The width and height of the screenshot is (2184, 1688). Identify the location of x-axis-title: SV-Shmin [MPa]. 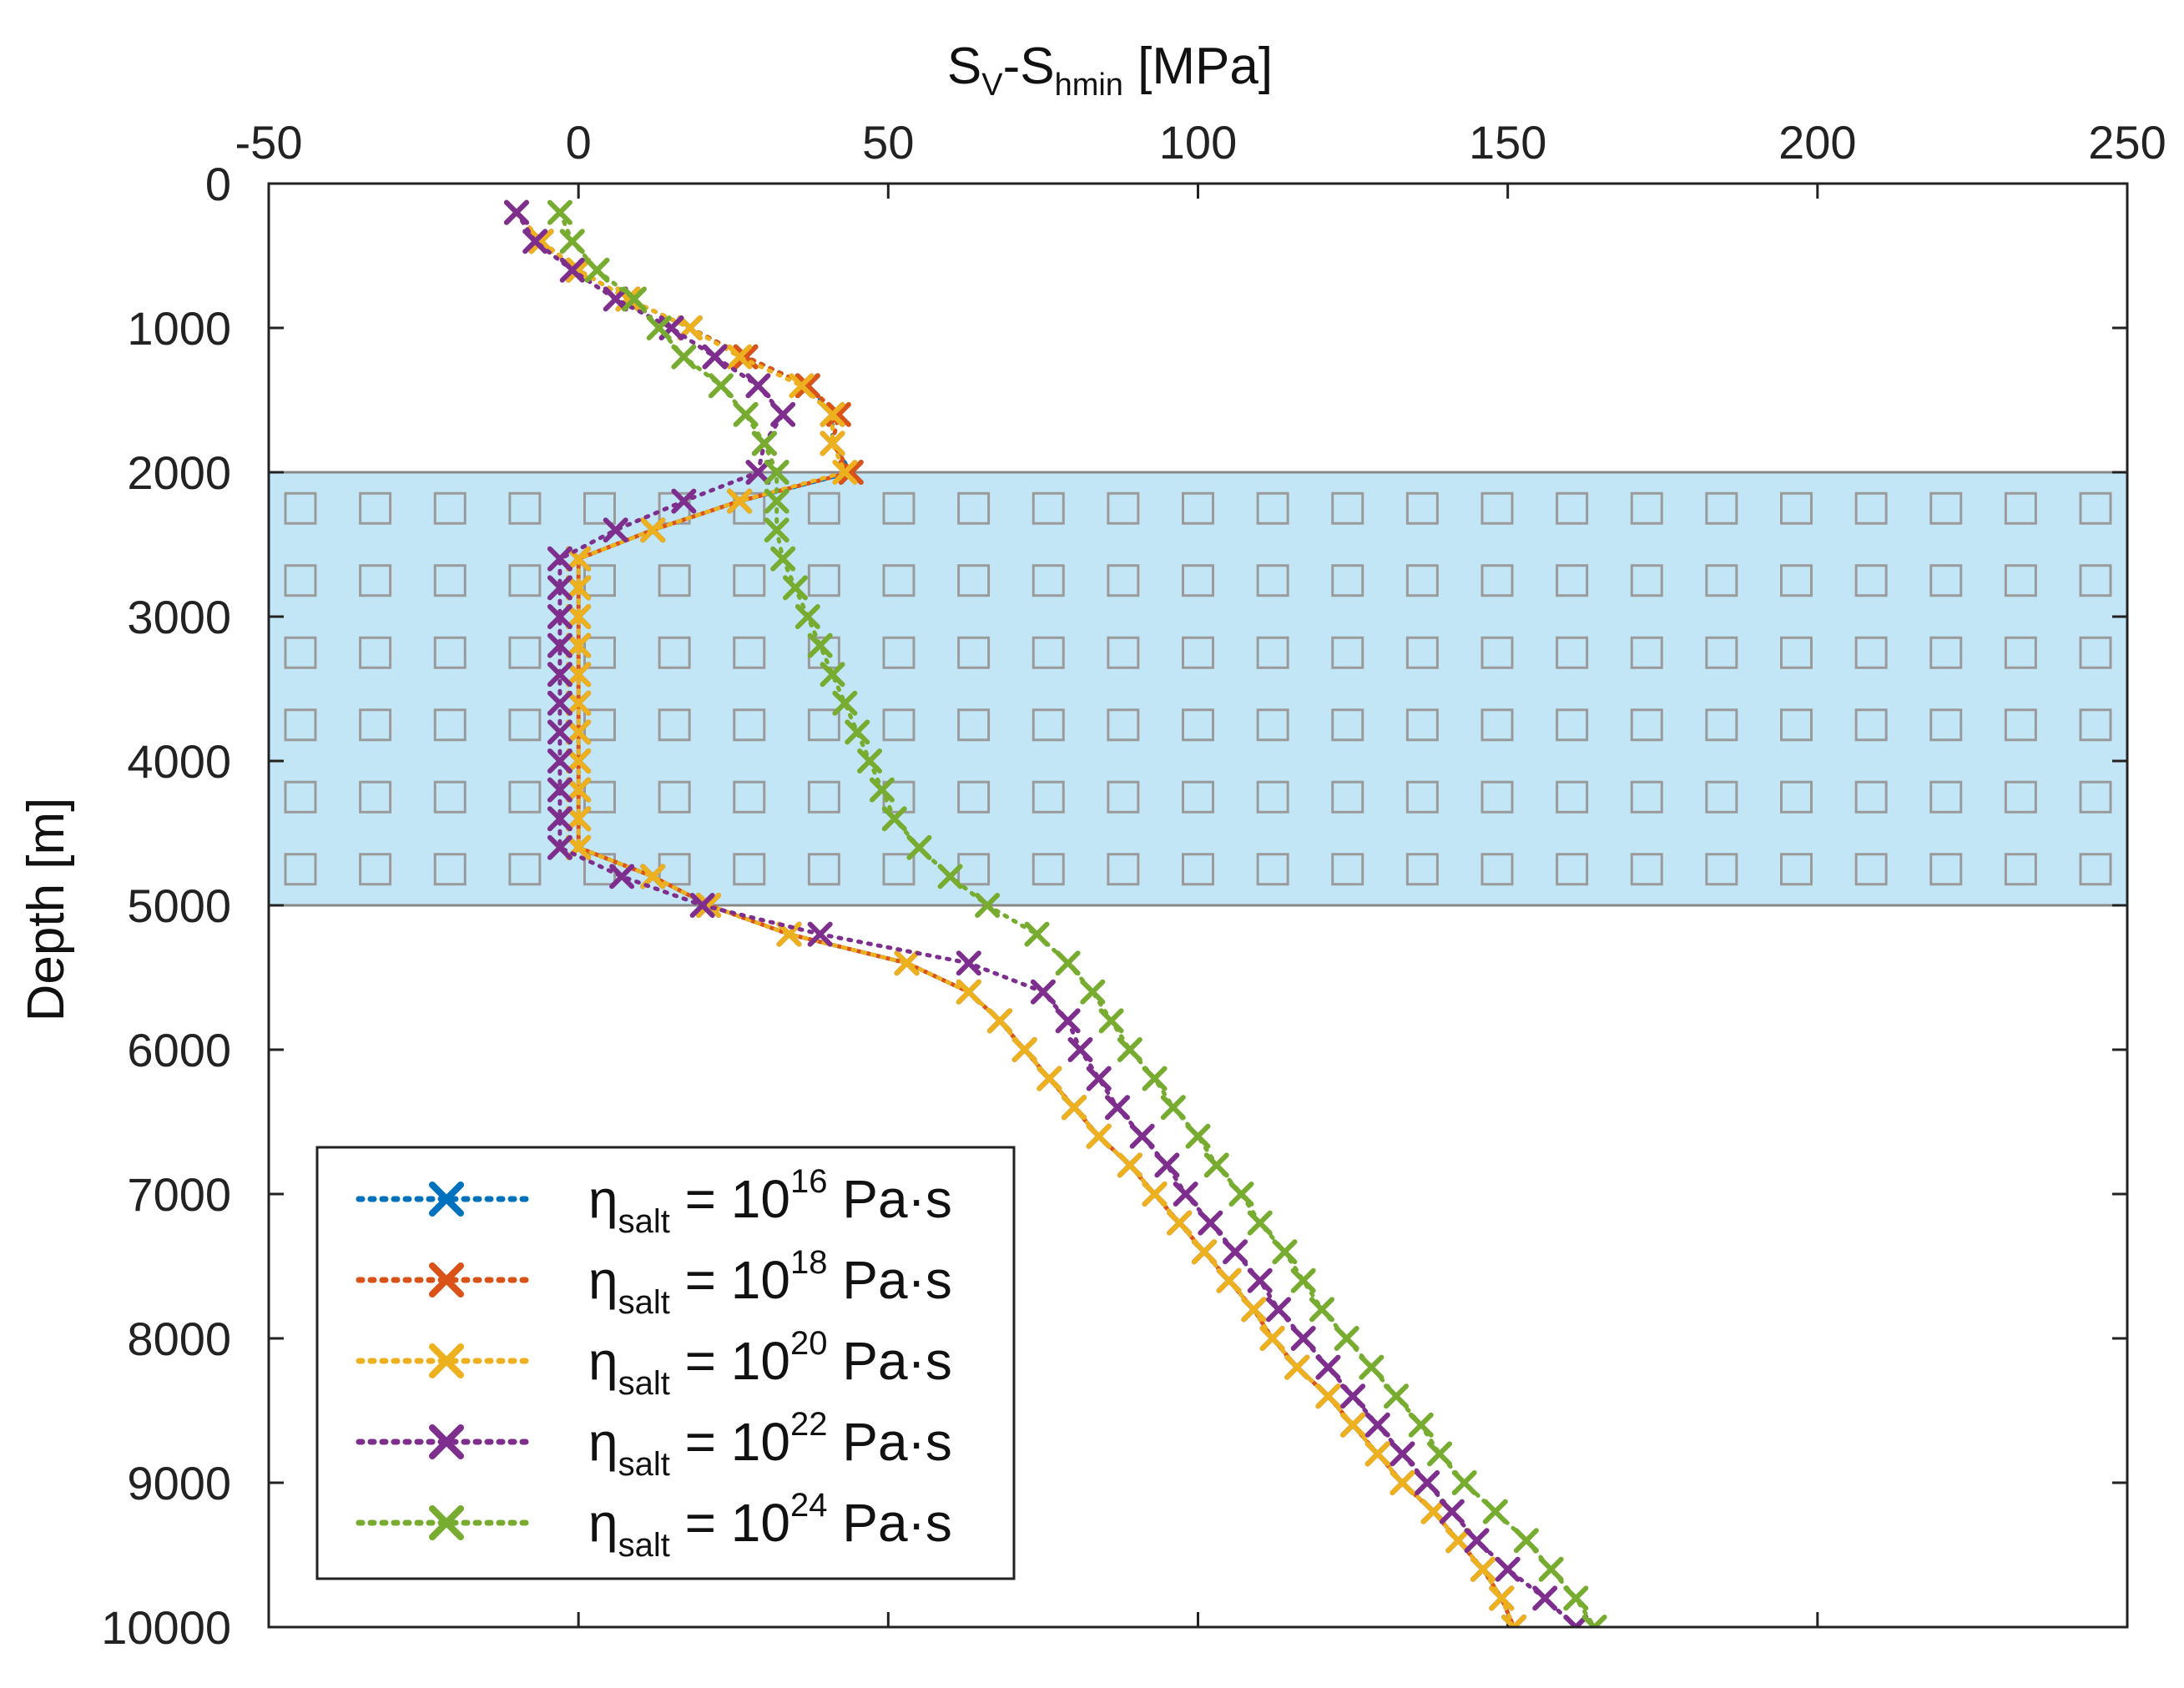
(1110, 70).